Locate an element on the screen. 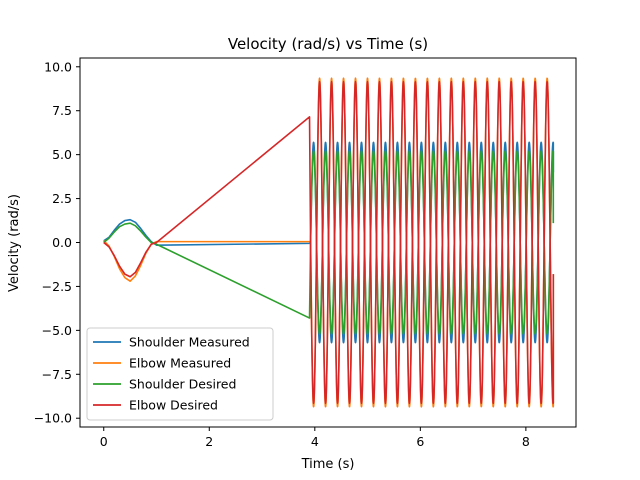 The width and height of the screenshot is (640, 480). y-tick-label: −10.0 is located at coordinates (53, 418).